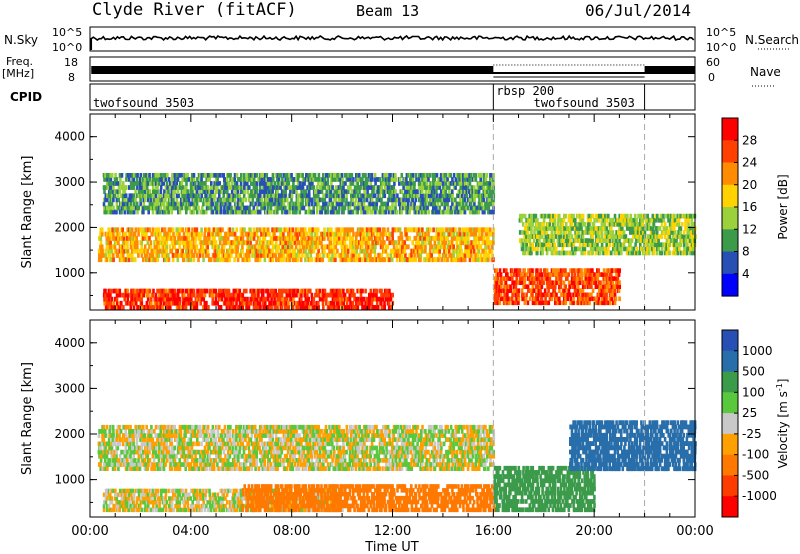 This screenshot has height=554, width=800. What do you see at coordinates (525, 91) in the screenshot?
I see `cpid-segment-label: rbsp 200` at bounding box center [525, 91].